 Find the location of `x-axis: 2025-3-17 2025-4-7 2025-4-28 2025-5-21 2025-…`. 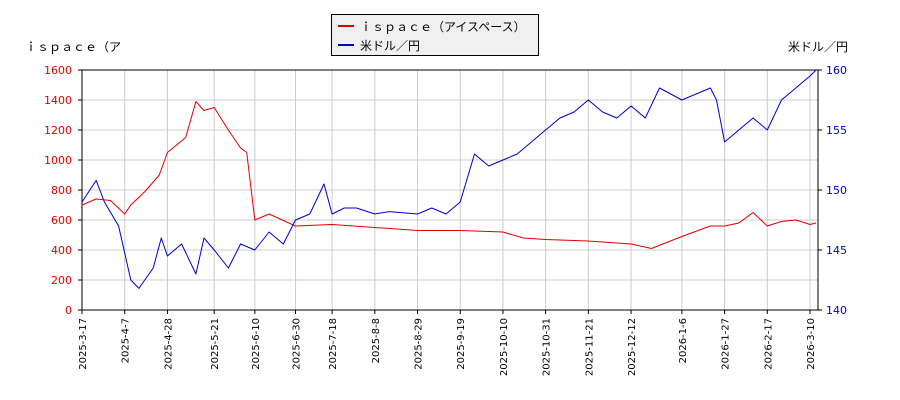

x-axis: 2025-3-17 2025-4-7 2025-4-28 2025-5-21 2025-… is located at coordinates (447, 343).